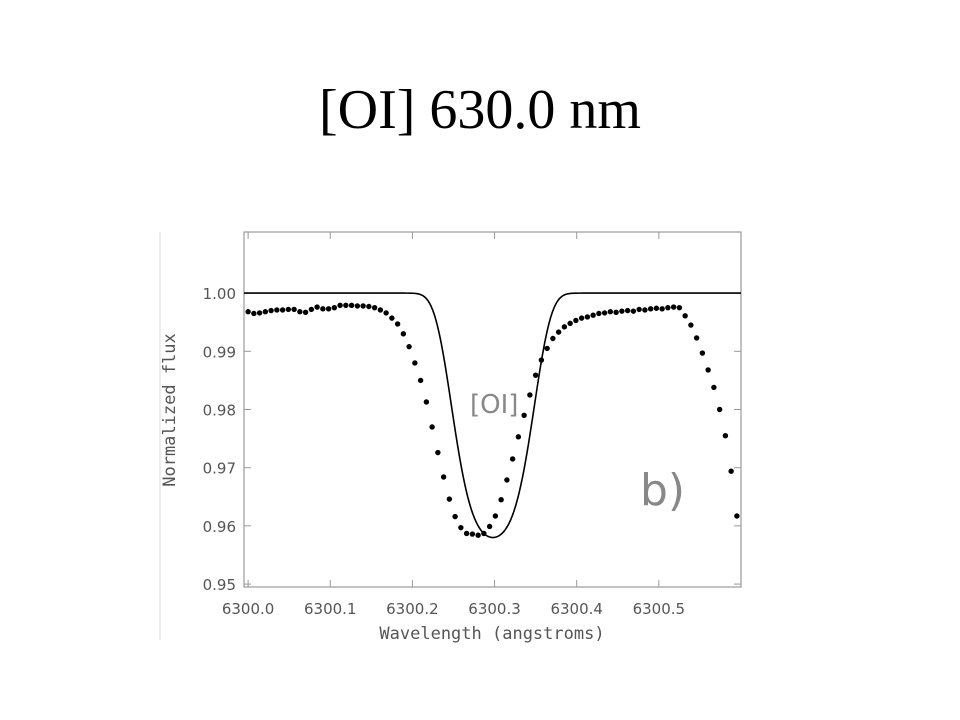  Describe the element at coordinates (219, 469) in the screenshot. I see `y-tick-label: 0.97` at that location.